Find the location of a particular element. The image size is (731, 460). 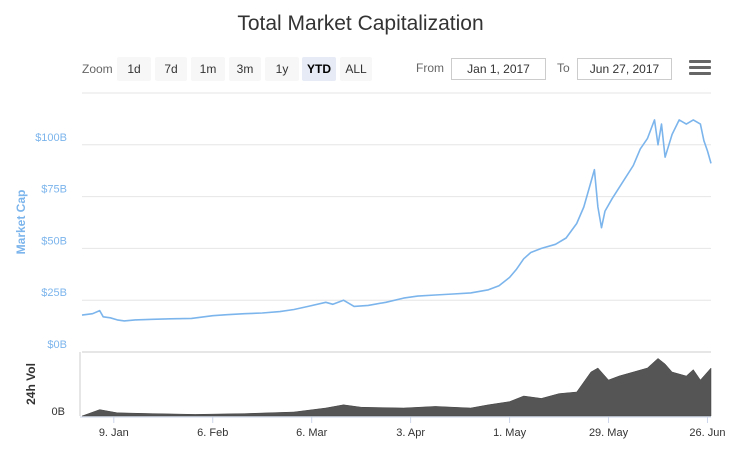

volume-area is located at coordinates (396, 387).